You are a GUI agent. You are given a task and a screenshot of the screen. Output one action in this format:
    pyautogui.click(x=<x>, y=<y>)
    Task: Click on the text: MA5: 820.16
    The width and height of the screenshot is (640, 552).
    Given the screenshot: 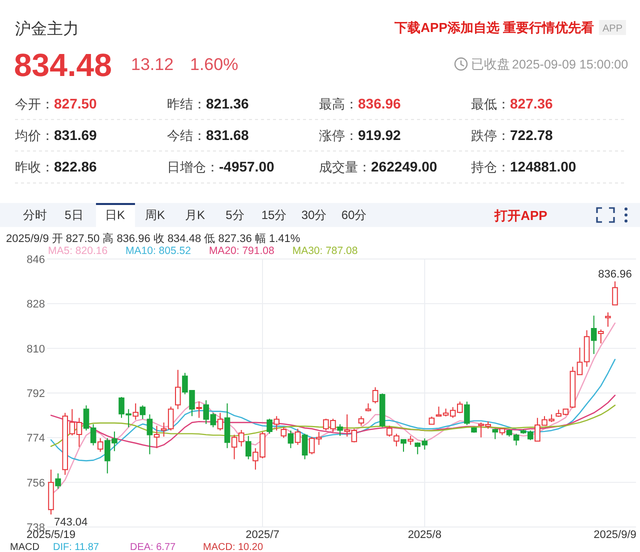 What is the action you would take?
    pyautogui.click(x=78, y=251)
    